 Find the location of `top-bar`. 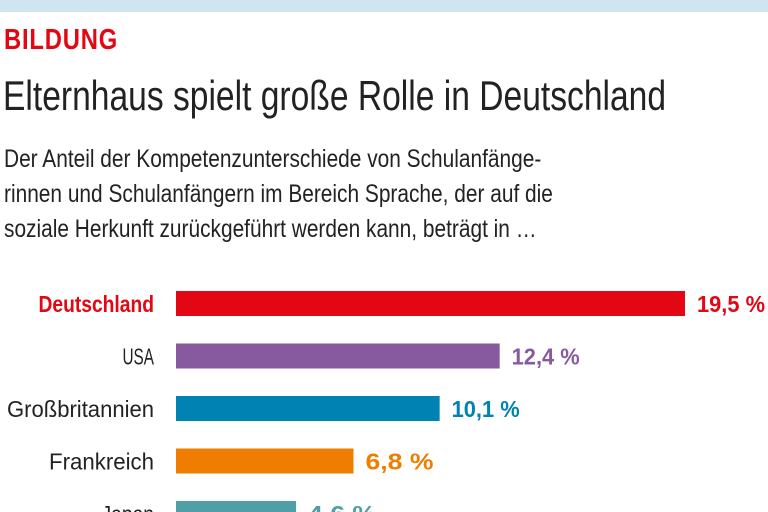

top-bar is located at coordinates (384, 6).